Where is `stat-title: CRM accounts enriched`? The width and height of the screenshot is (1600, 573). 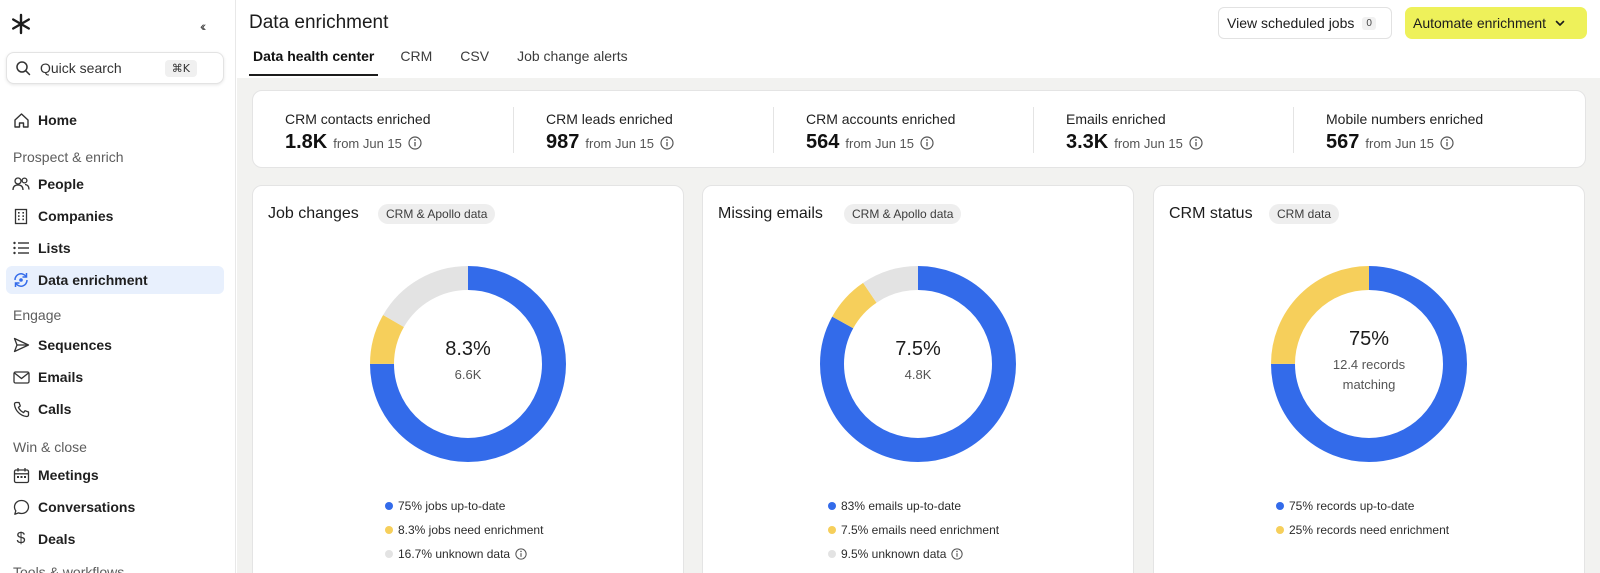
stat-title: CRM accounts enriched is located at coordinates (881, 119).